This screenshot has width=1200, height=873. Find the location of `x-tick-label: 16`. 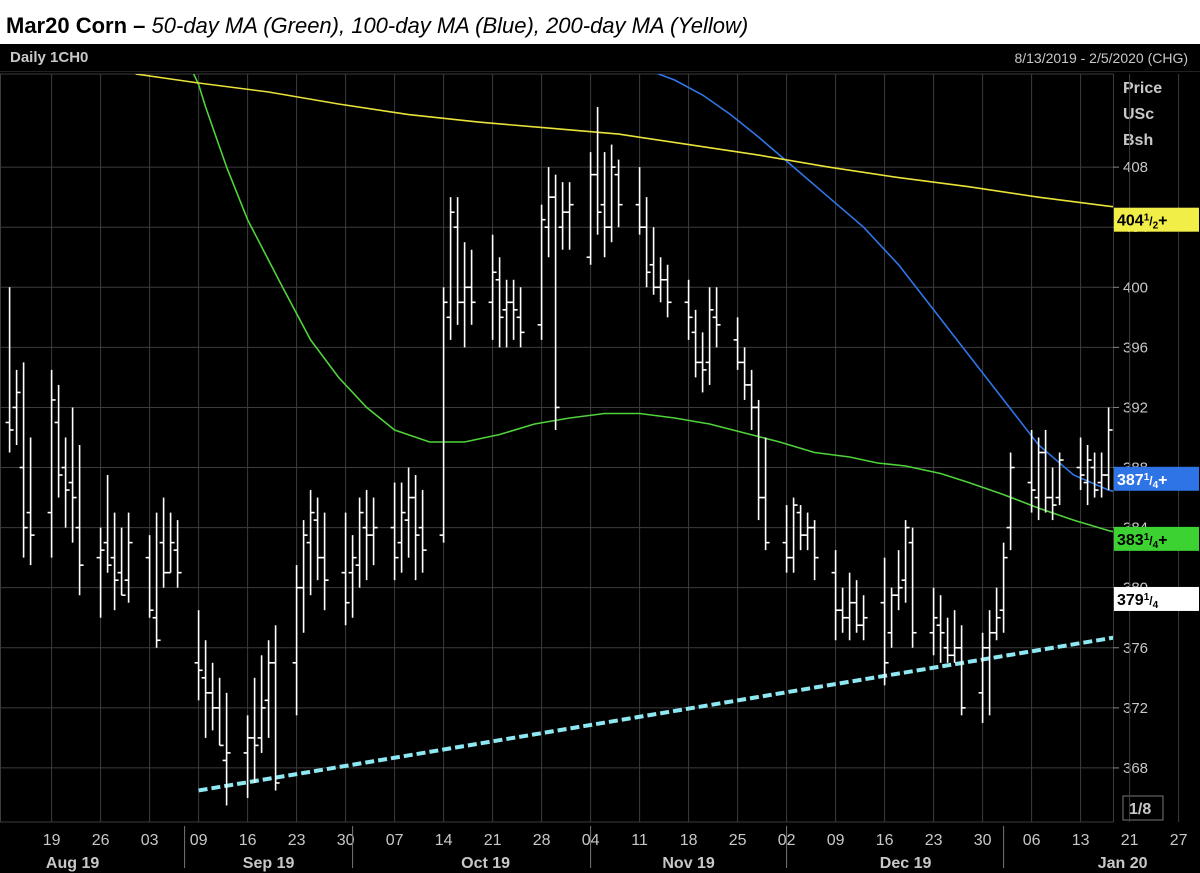

x-tick-label: 16 is located at coordinates (248, 840).